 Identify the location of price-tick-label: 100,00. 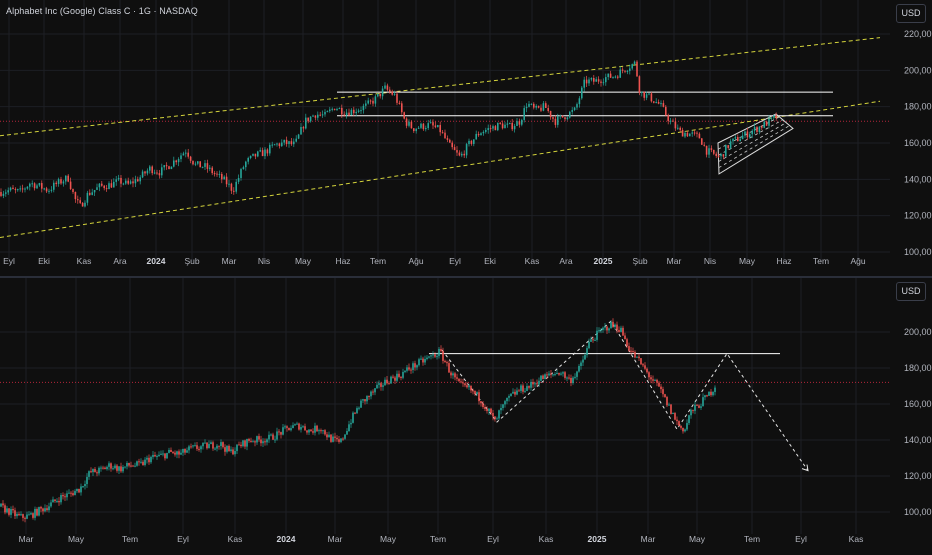
(918, 252).